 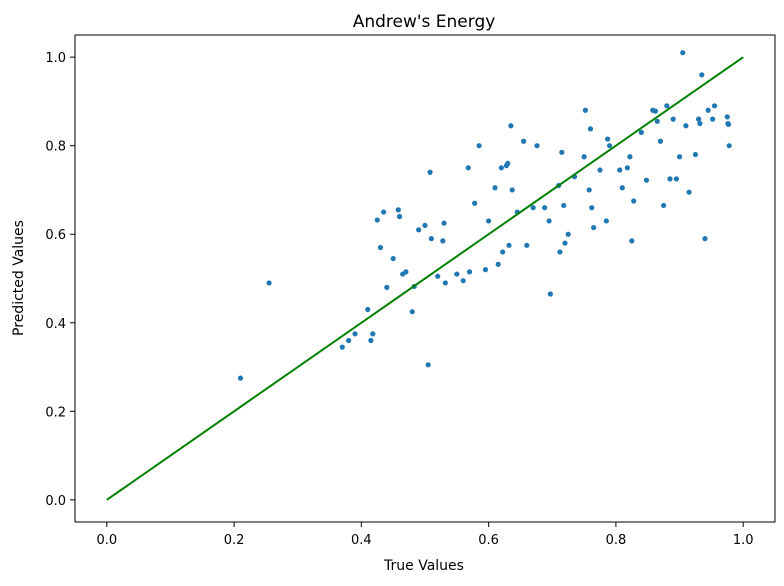 What do you see at coordinates (423, 566) in the screenshot?
I see `x-axis-label: True Values` at bounding box center [423, 566].